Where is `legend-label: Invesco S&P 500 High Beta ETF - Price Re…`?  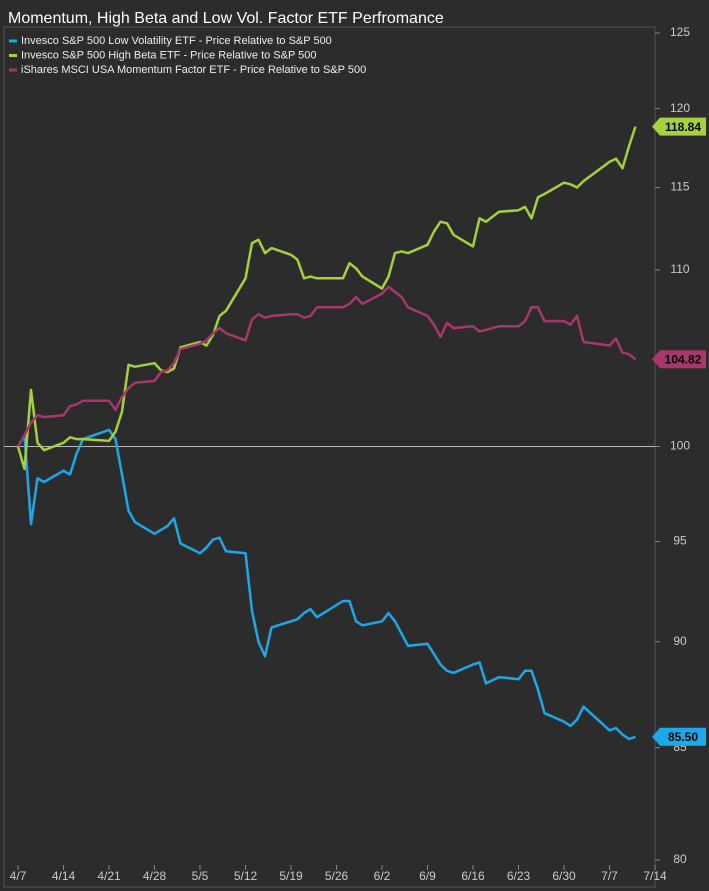
legend-label: Invesco S&P 500 High Beta ETF - Price Re… is located at coordinates (169, 55).